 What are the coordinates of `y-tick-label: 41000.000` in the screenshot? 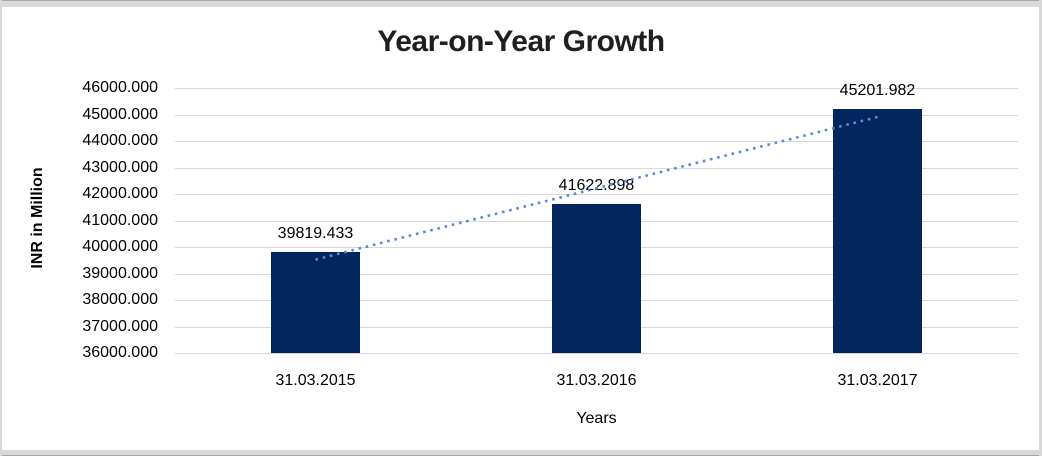 It's located at (120, 220).